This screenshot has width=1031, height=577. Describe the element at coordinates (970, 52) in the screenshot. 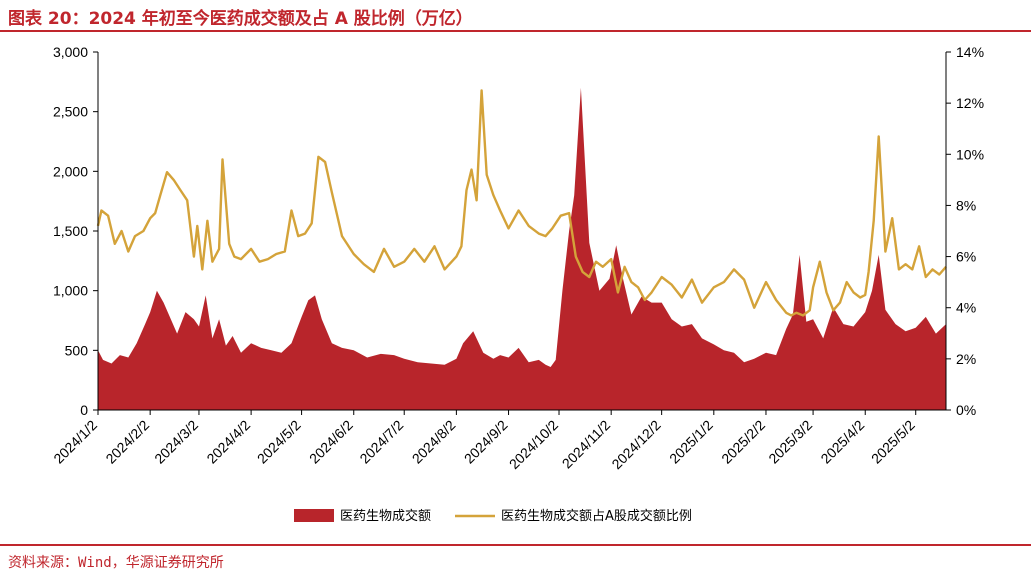

I see `y-right-tick-label: 14%` at that location.